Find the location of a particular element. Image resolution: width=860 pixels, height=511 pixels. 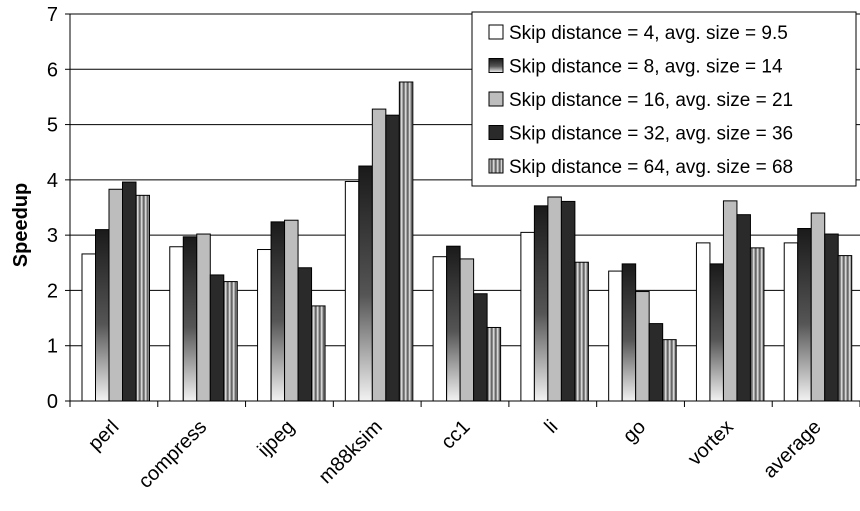

y-tick-label: 4 is located at coordinates (52, 181).